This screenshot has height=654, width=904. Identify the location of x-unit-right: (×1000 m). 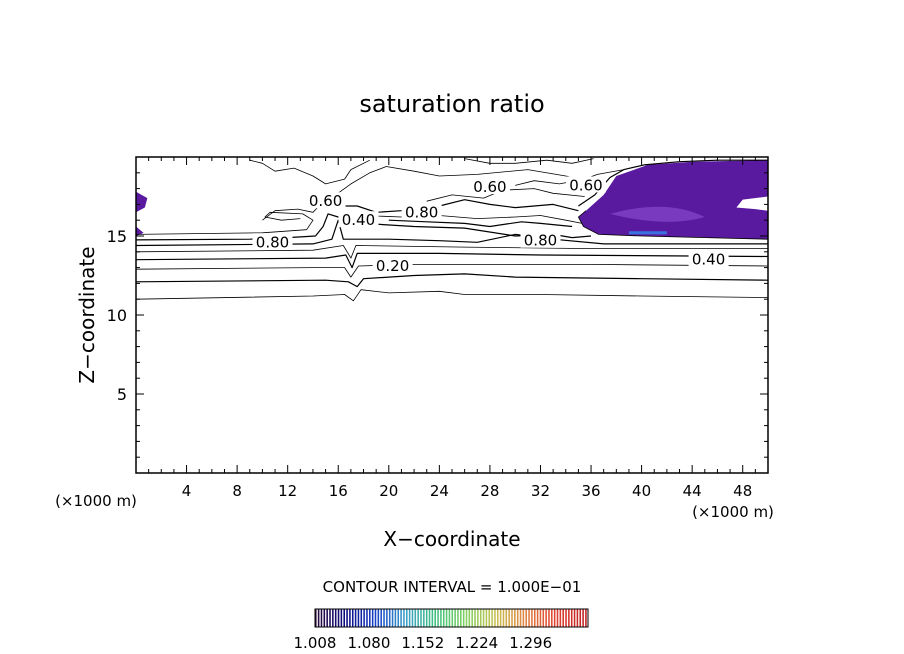
(733, 512).